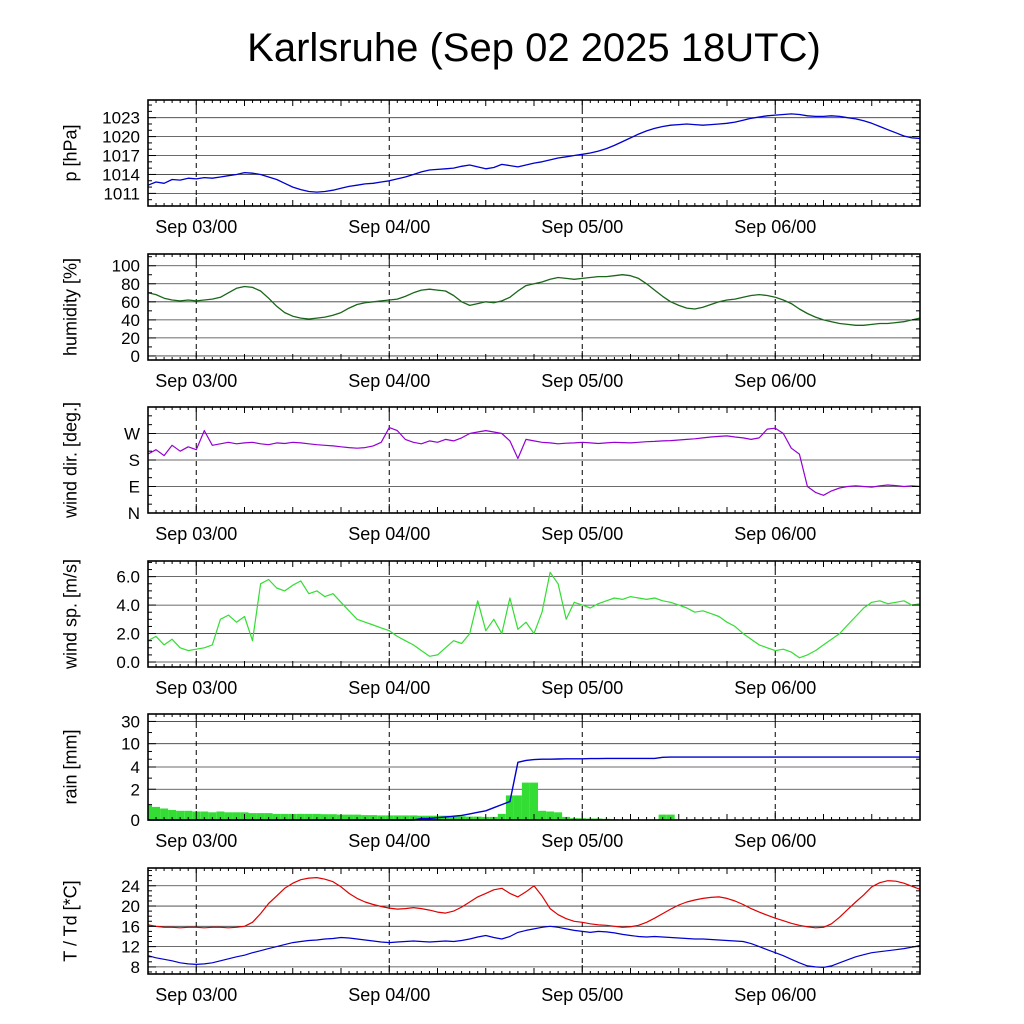 The height and width of the screenshot is (1024, 1024). I want to click on y-tick-label: 40, so click(130, 320).